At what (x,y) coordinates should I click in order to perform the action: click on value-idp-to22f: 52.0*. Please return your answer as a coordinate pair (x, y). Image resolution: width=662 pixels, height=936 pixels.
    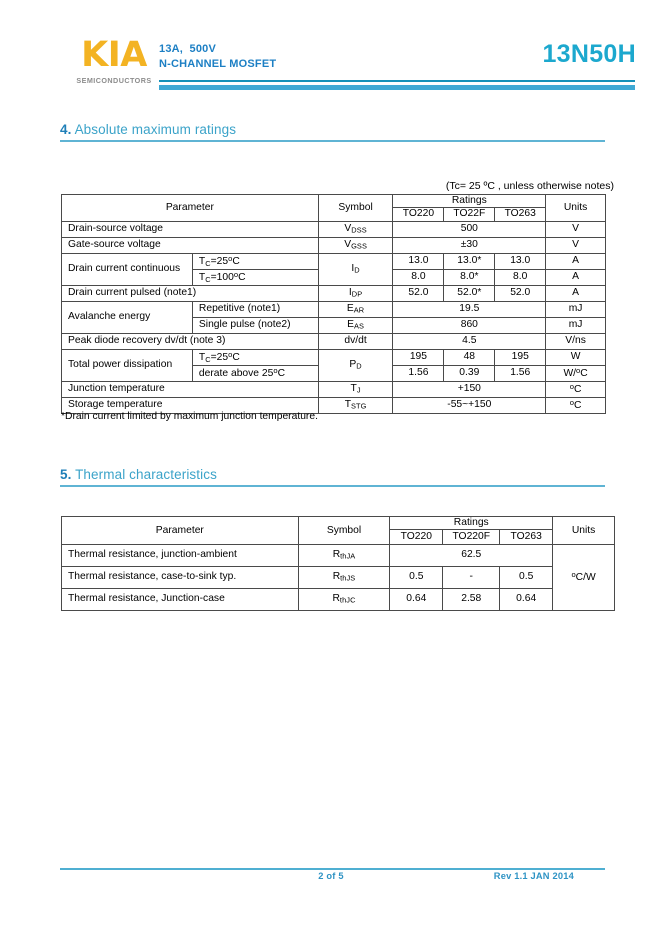
    Looking at the image, I should click on (469, 293).